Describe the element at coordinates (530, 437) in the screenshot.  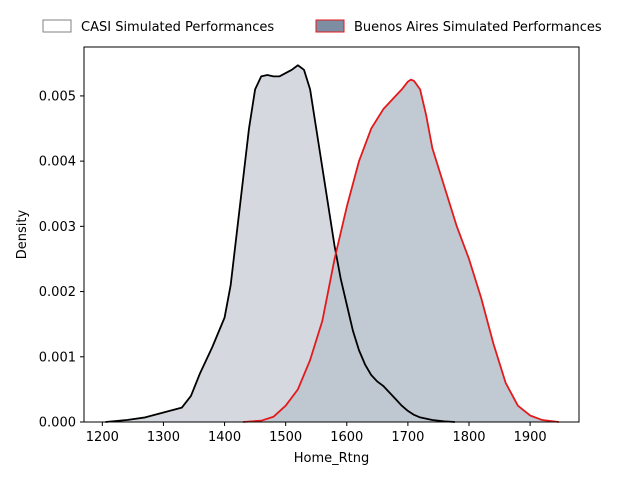
I see `x-tick-label: 1900` at that location.